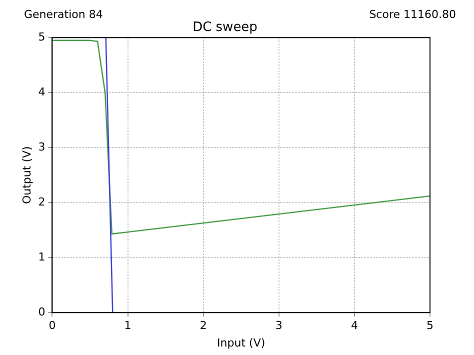 The height and width of the screenshot is (355, 474). Describe the element at coordinates (42, 257) in the screenshot. I see `y-tick-label: 1` at that location.